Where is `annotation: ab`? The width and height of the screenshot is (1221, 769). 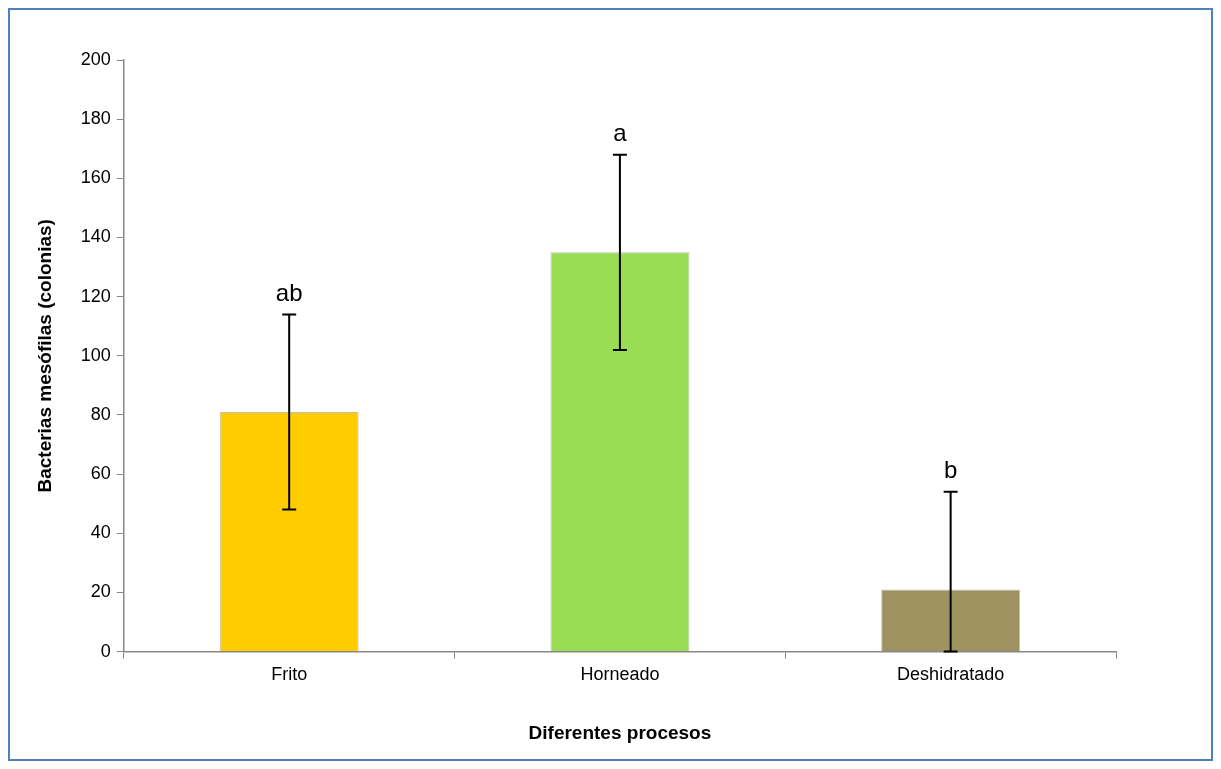 annotation: ab is located at coordinates (289, 293).